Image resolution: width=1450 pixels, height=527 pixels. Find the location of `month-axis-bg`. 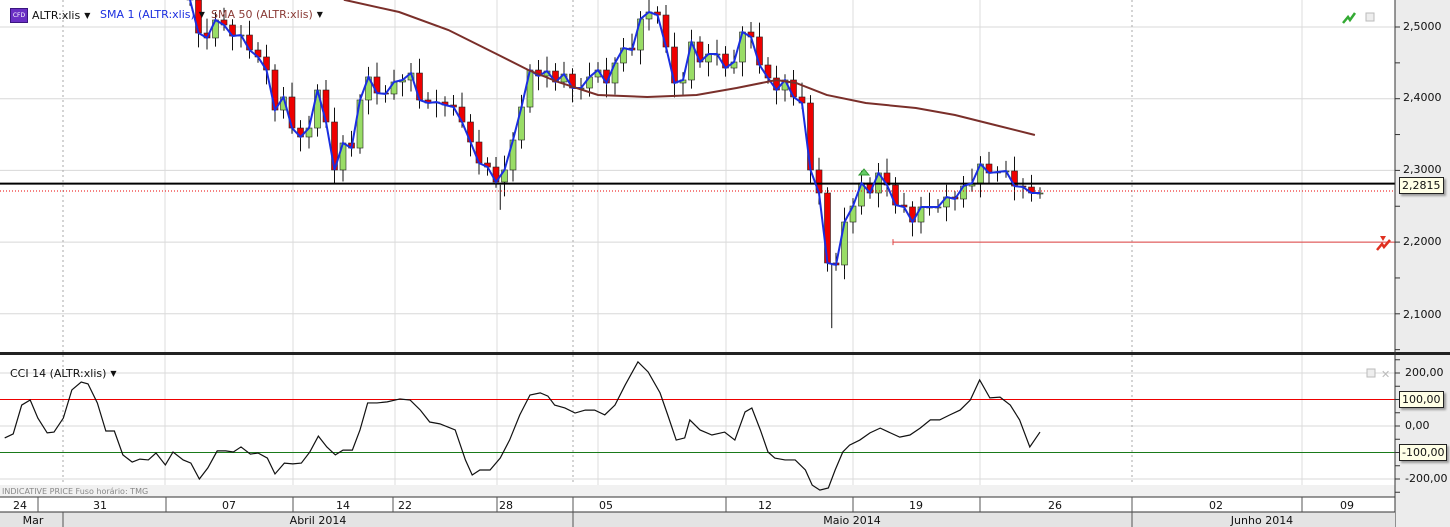

month-axis-bg is located at coordinates (697, 519).